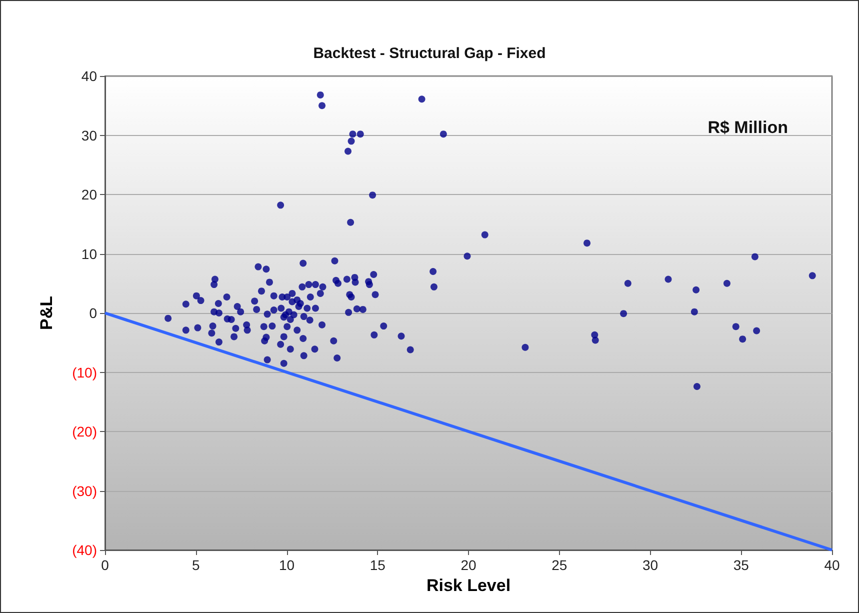  Describe the element at coordinates (84, 490) in the screenshot. I see `y-tick-label: (30)` at that location.